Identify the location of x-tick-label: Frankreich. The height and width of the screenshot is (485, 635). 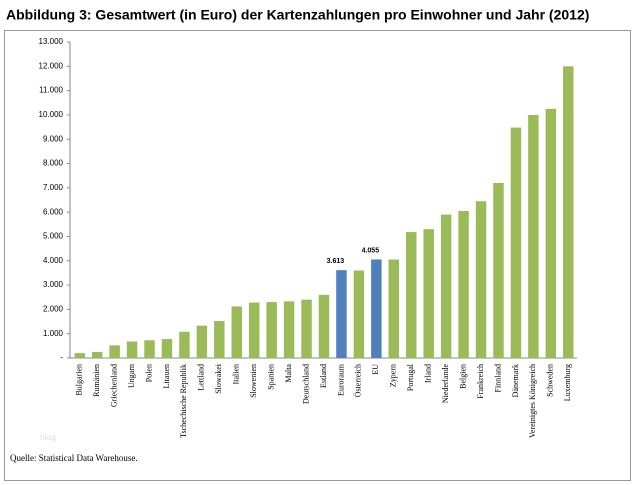
(480, 381).